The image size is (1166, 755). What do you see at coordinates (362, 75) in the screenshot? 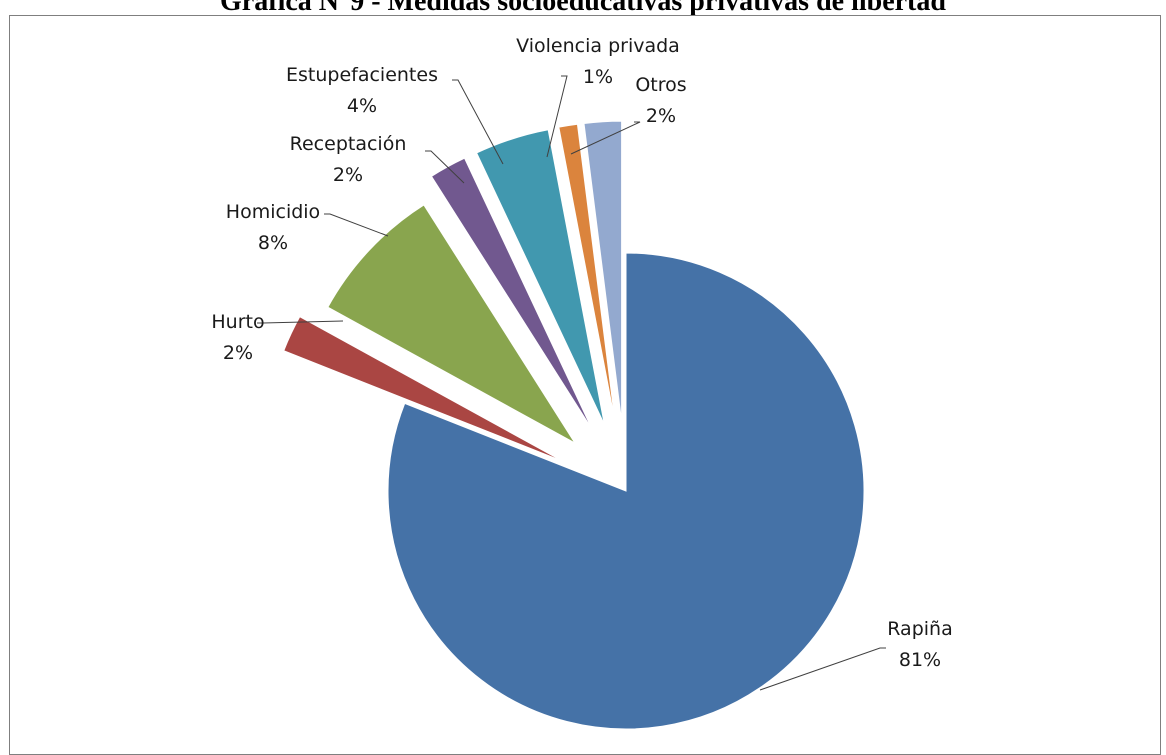
I see `slice-label-estupefacientes: Estupefacientes` at bounding box center [362, 75].